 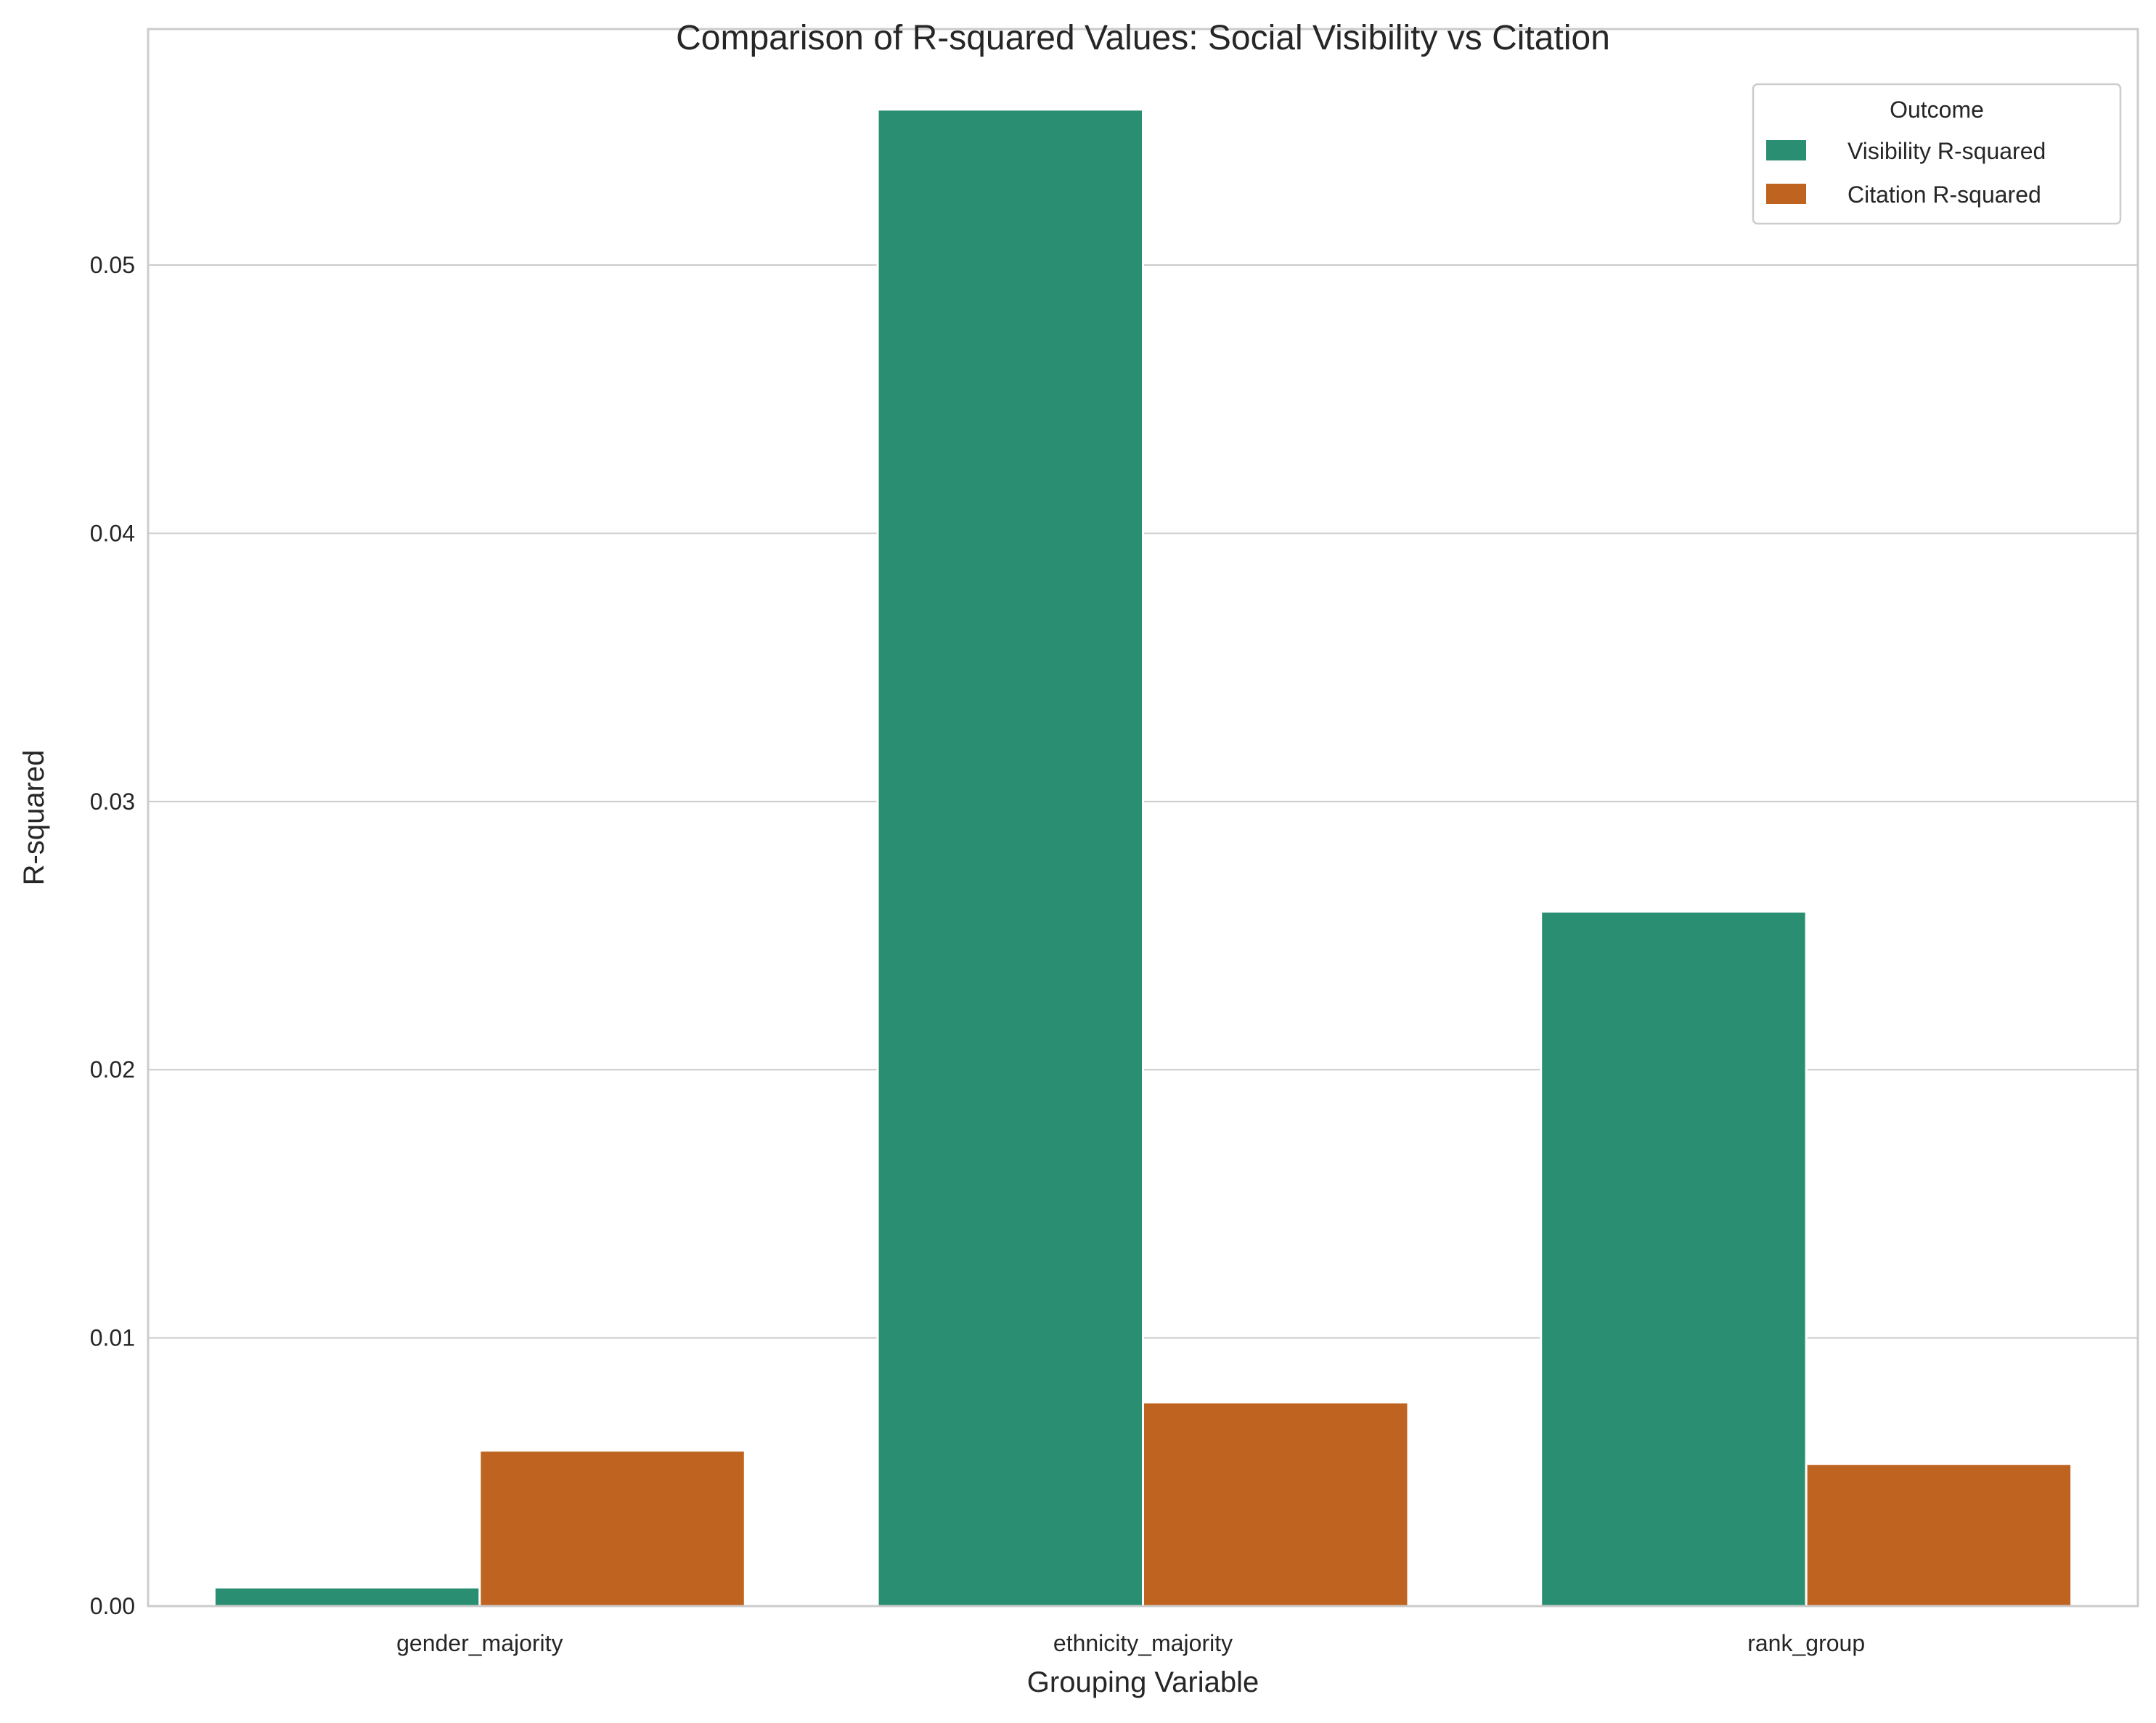 I want to click on legend-items: Visibility R-squared Citation R-squared, so click(x=1906, y=173).